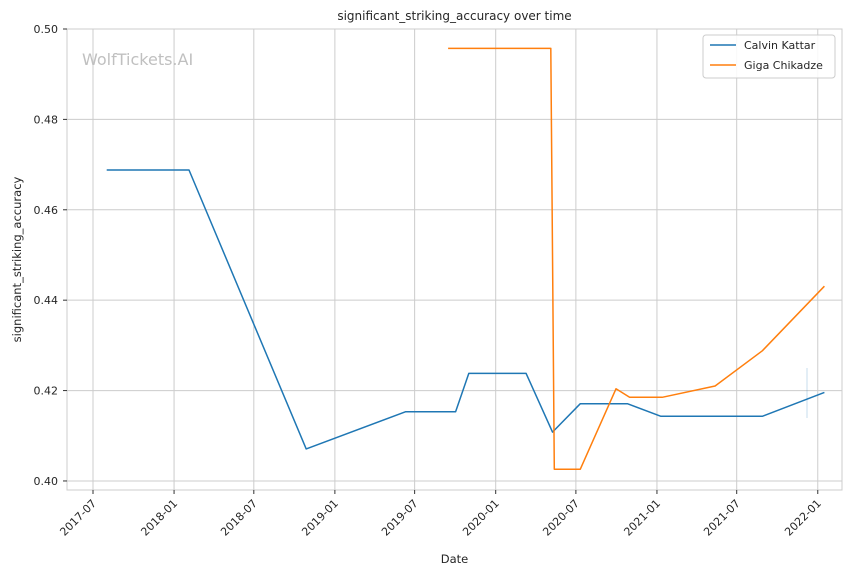 This screenshot has height=575, width=852. What do you see at coordinates (481, 518) in the screenshot?
I see `x-tick-label: 2020-01` at bounding box center [481, 518].